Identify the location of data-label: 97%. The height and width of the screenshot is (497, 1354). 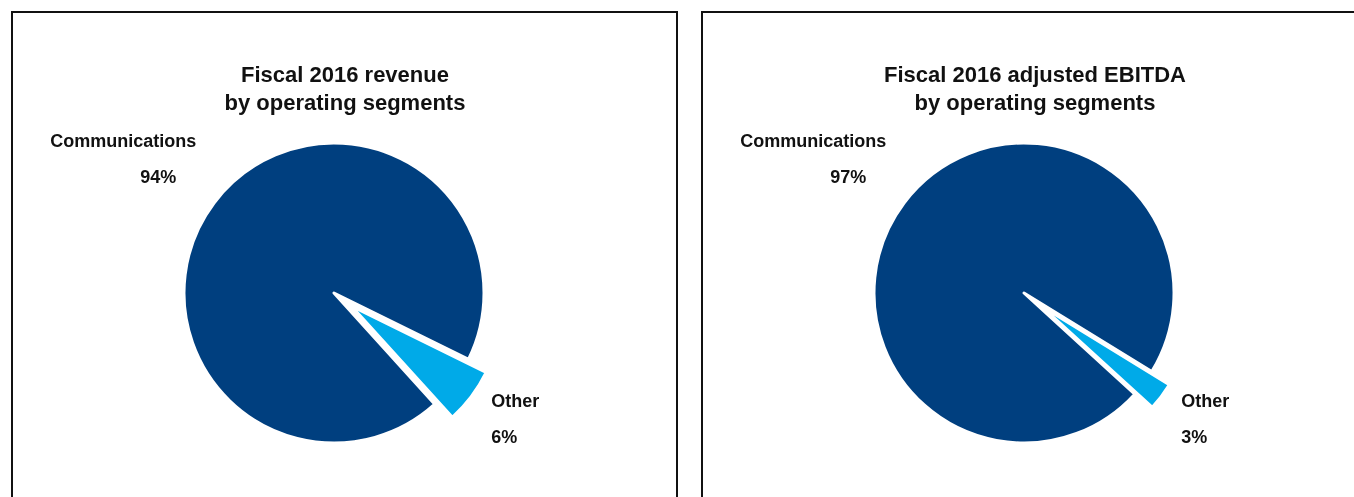
(848, 176).